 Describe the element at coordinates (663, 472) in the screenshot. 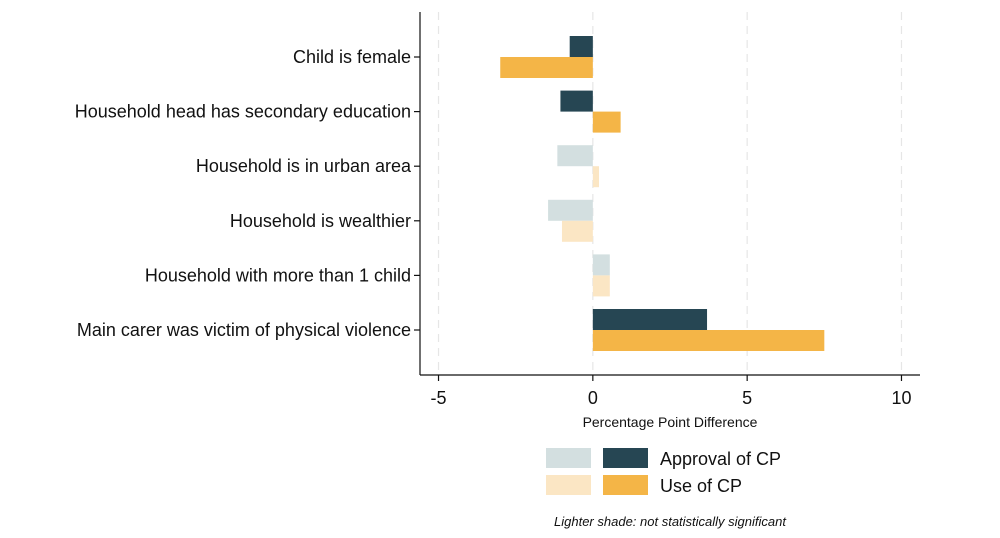

I see `legend: Approval of CP Use of CP` at that location.